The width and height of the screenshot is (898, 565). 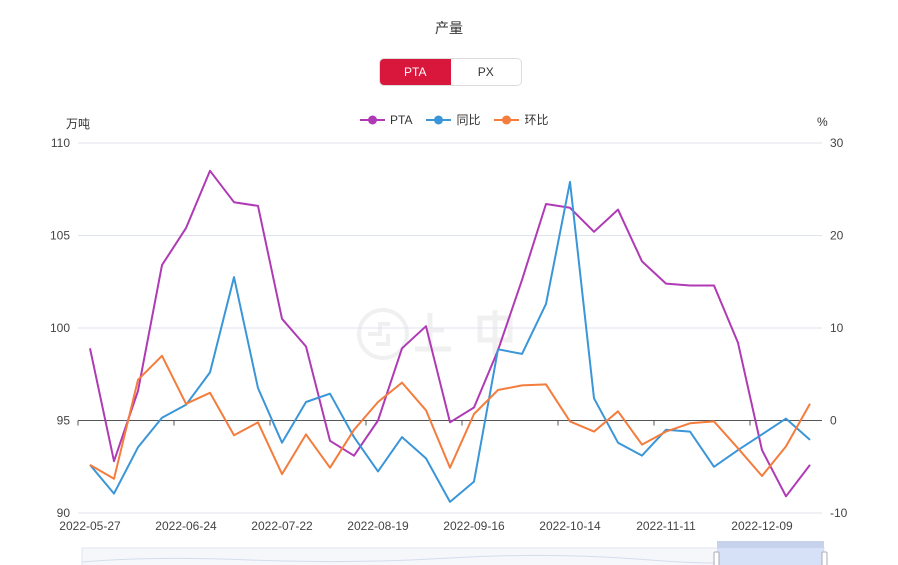 I want to click on data-zoom-window, so click(x=770, y=556).